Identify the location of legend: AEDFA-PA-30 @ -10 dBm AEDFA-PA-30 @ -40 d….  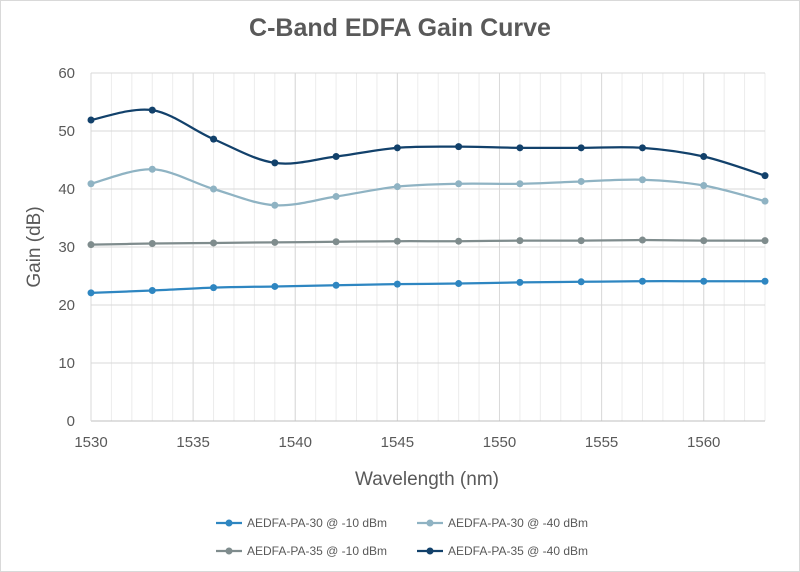
(402, 537).